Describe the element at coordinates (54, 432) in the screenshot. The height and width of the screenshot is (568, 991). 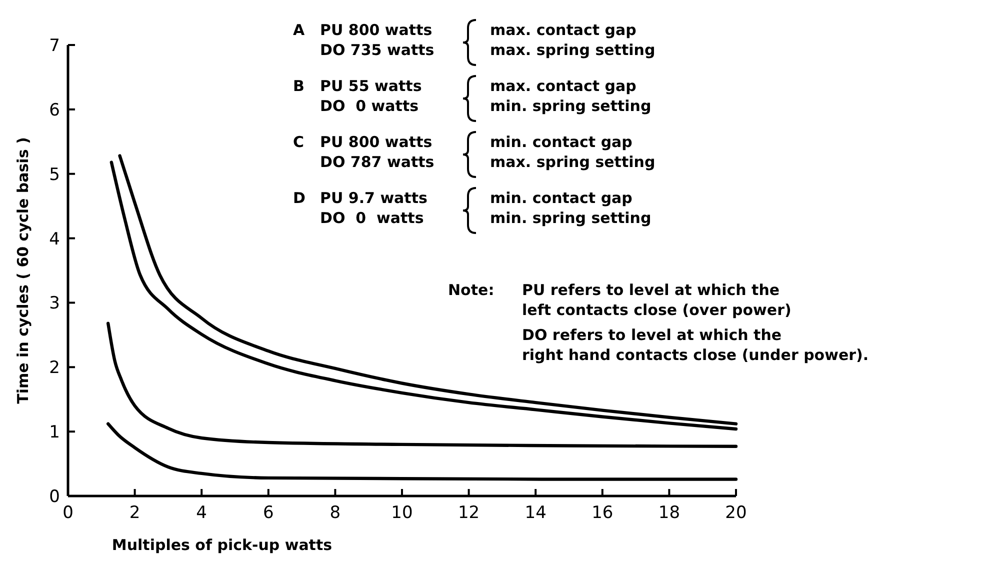
I see `y-tick-label: 1` at that location.